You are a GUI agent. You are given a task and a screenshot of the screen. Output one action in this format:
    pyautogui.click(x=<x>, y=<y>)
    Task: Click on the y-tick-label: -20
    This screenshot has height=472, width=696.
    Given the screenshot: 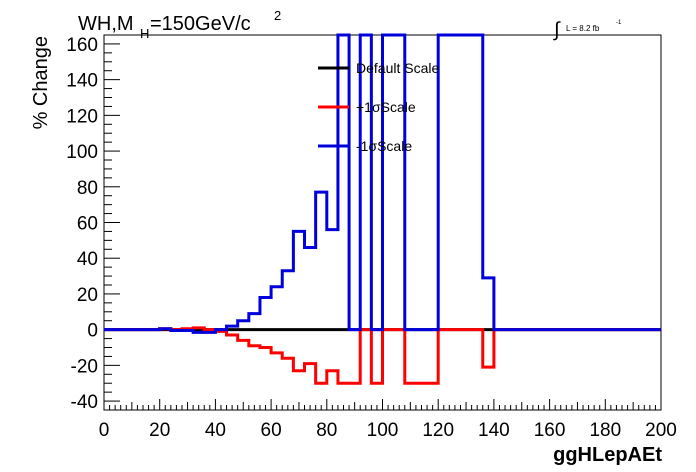 What is the action you would take?
    pyautogui.click(x=84, y=366)
    